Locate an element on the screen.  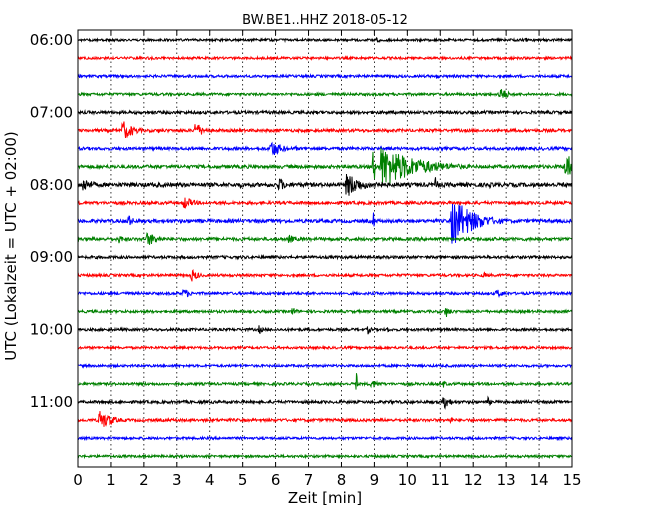
x-tick-label: 4 is located at coordinates (210, 480).